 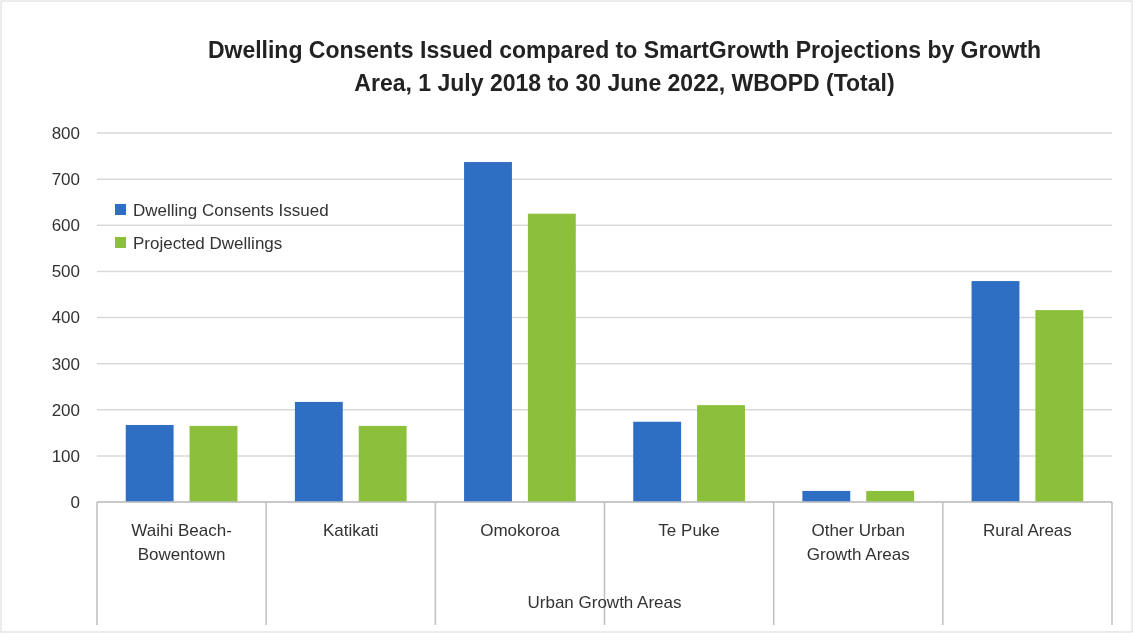 I want to click on y-tick-label: 100, so click(x=65, y=456).